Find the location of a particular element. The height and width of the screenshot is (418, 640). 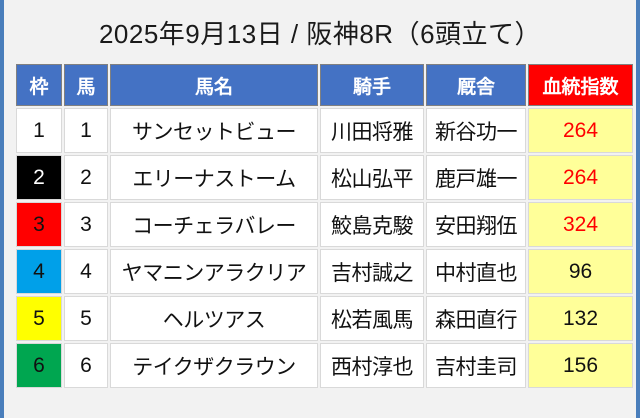

column-header-waku: 枠 is located at coordinates (39, 85).